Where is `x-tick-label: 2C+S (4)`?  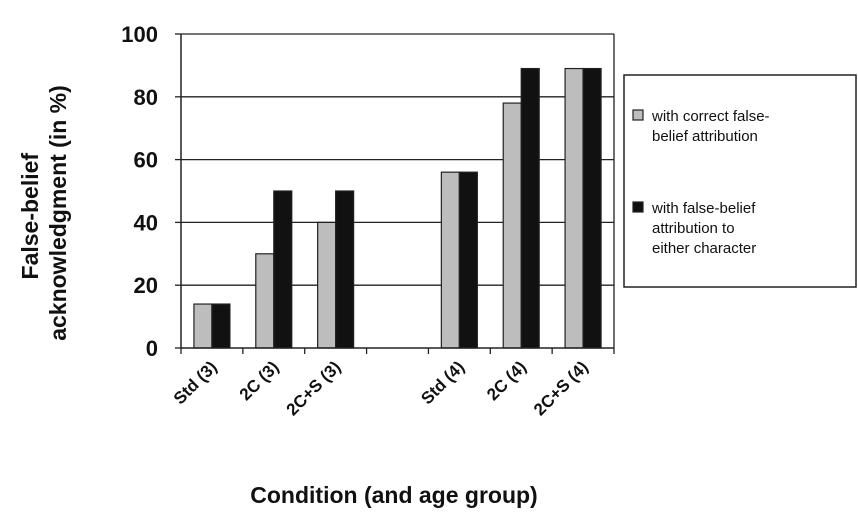
x-tick-label: 2C+S (4) is located at coordinates (561, 388).